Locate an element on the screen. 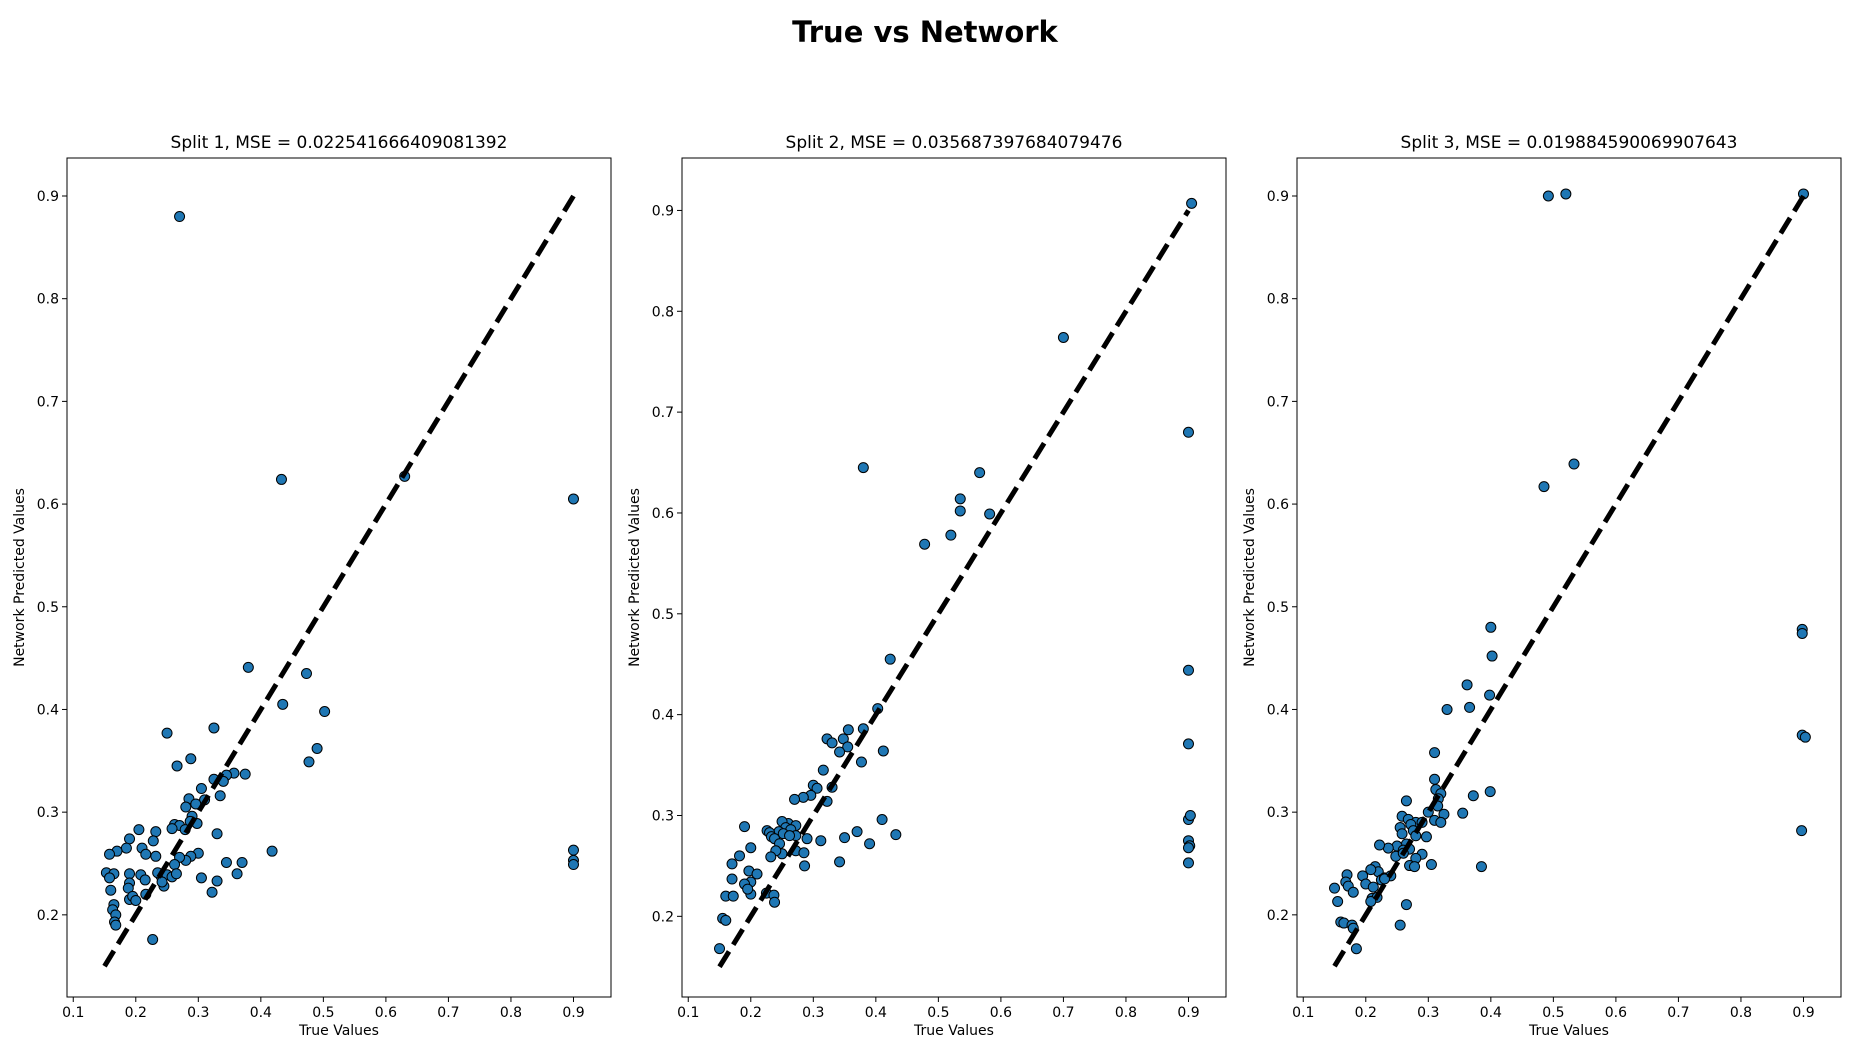 This screenshot has width=1850, height=1050. x-tick-label: 0.2 is located at coordinates (1366, 1013).